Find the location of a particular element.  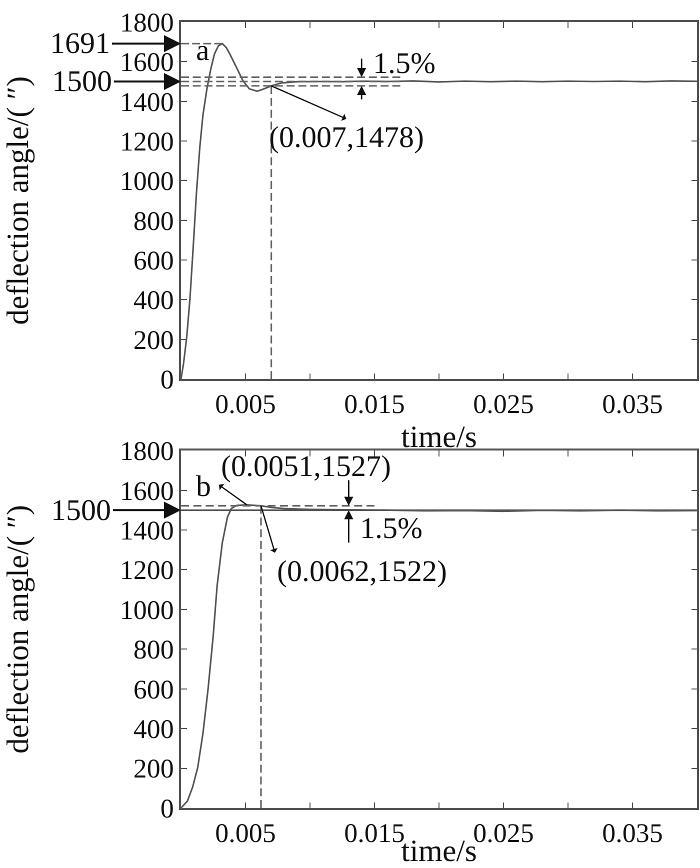

annotation: a is located at coordinates (203, 50).